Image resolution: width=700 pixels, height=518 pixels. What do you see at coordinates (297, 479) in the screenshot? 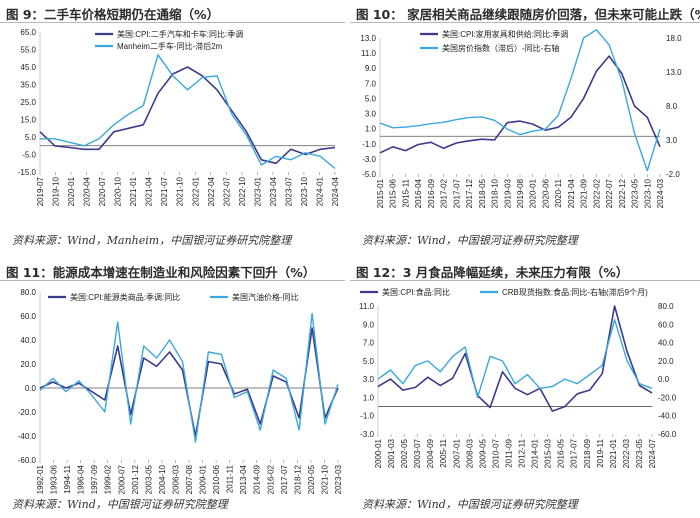
I see `x-tick-label: 2018-12` at bounding box center [297, 479].